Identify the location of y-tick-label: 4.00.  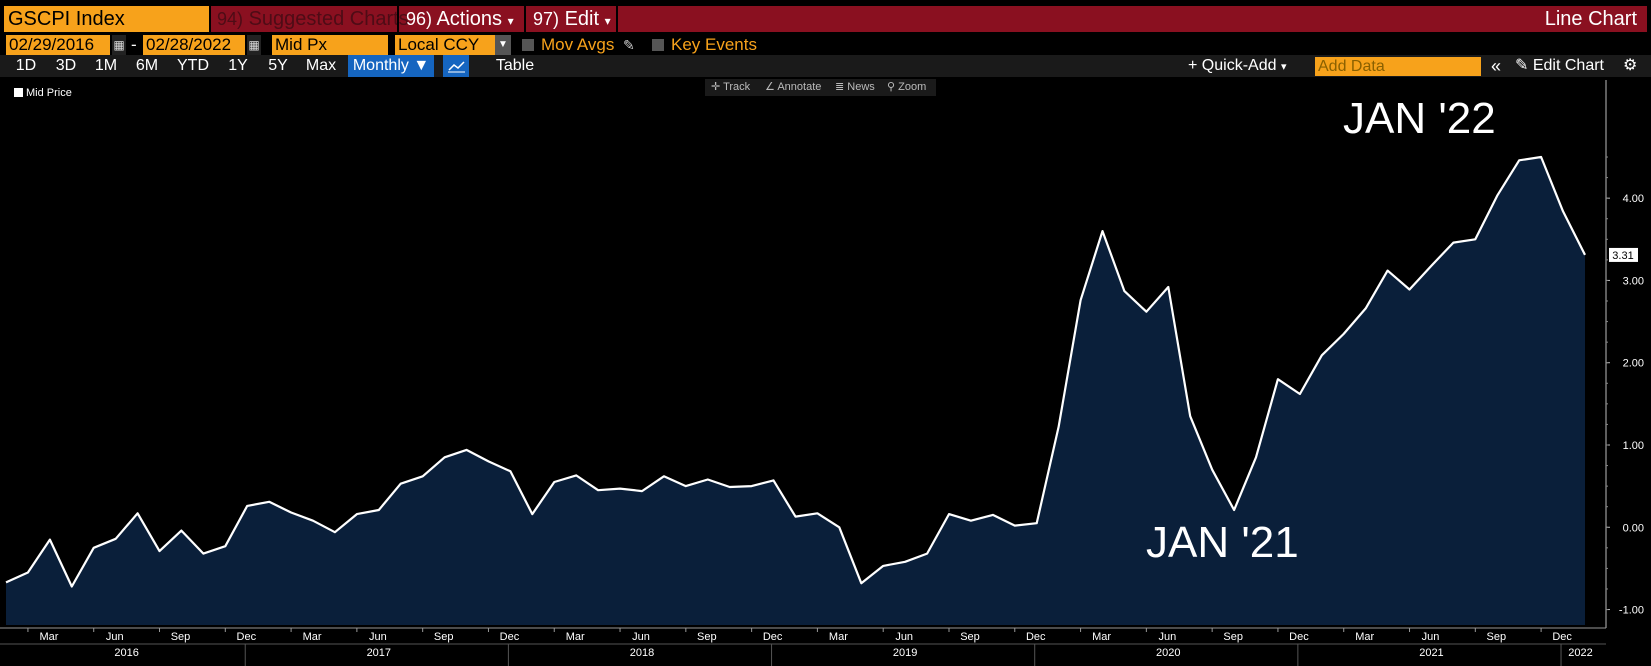
(1633, 199).